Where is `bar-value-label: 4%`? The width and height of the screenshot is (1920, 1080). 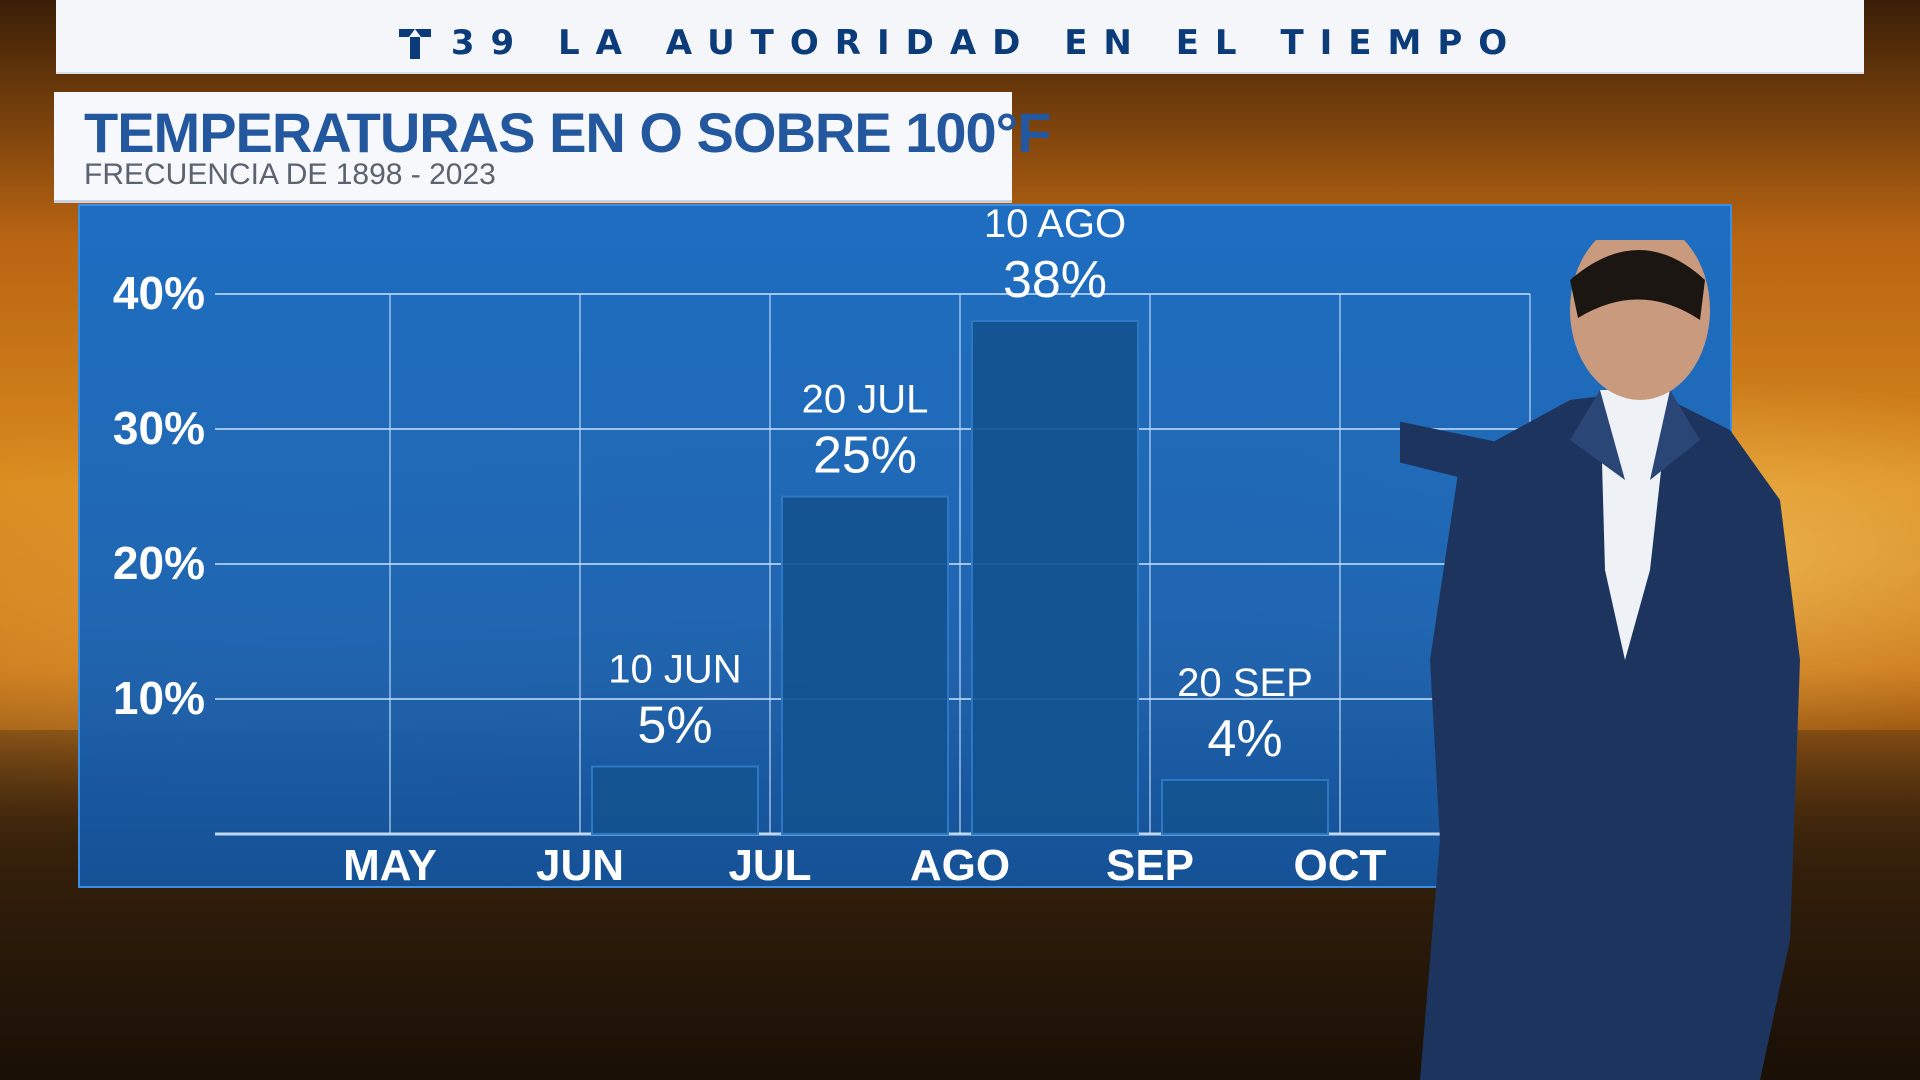
bar-value-label: 4% is located at coordinates (1244, 739).